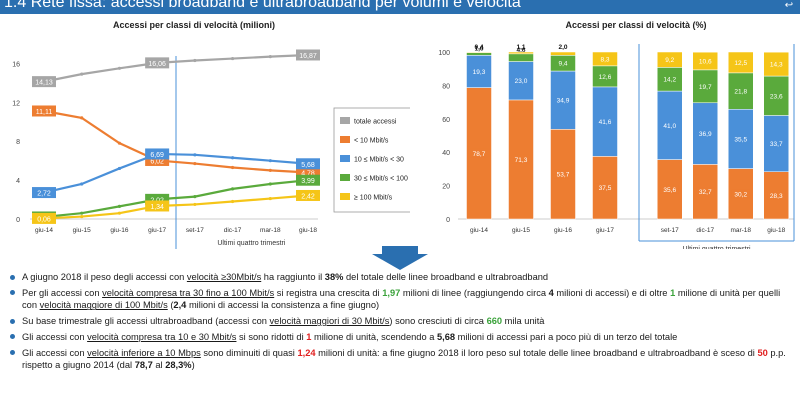  What do you see at coordinates (669, 80) in the screenshot?
I see `data-label: 14,2` at bounding box center [669, 80].